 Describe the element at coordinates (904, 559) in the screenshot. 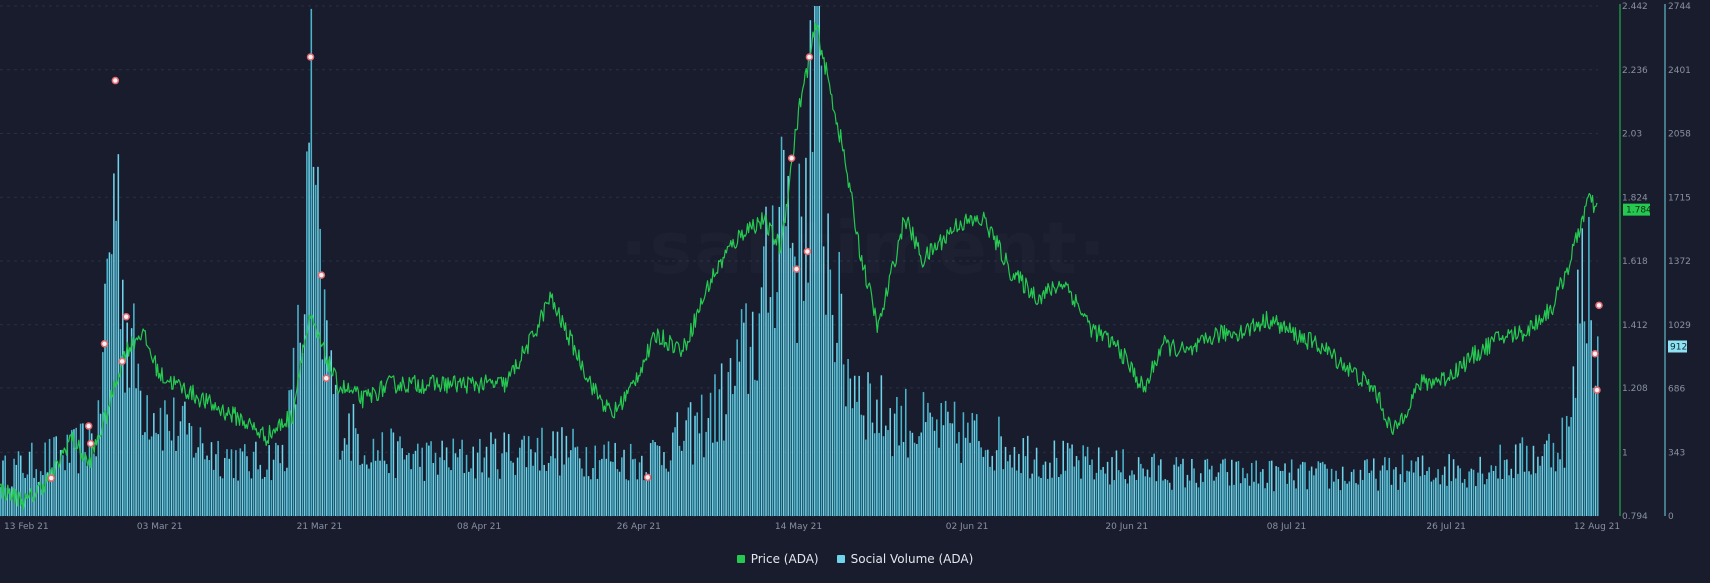

I see `legend-item-social-volume: Social Volume (ADA)` at that location.